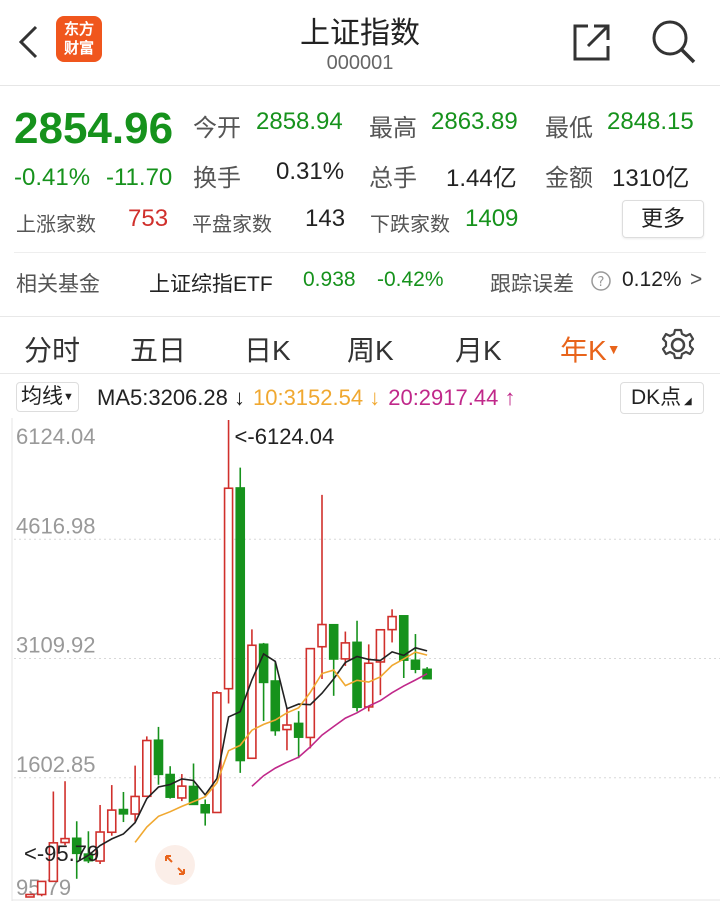 The height and width of the screenshot is (901, 720). I want to click on divider, so click(360, 252).